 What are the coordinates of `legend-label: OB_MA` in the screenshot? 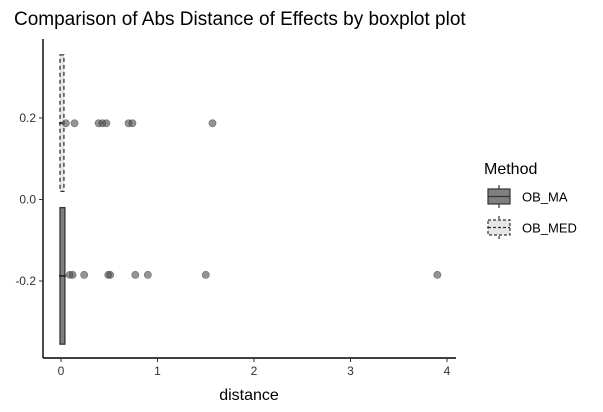 It's located at (545, 197).